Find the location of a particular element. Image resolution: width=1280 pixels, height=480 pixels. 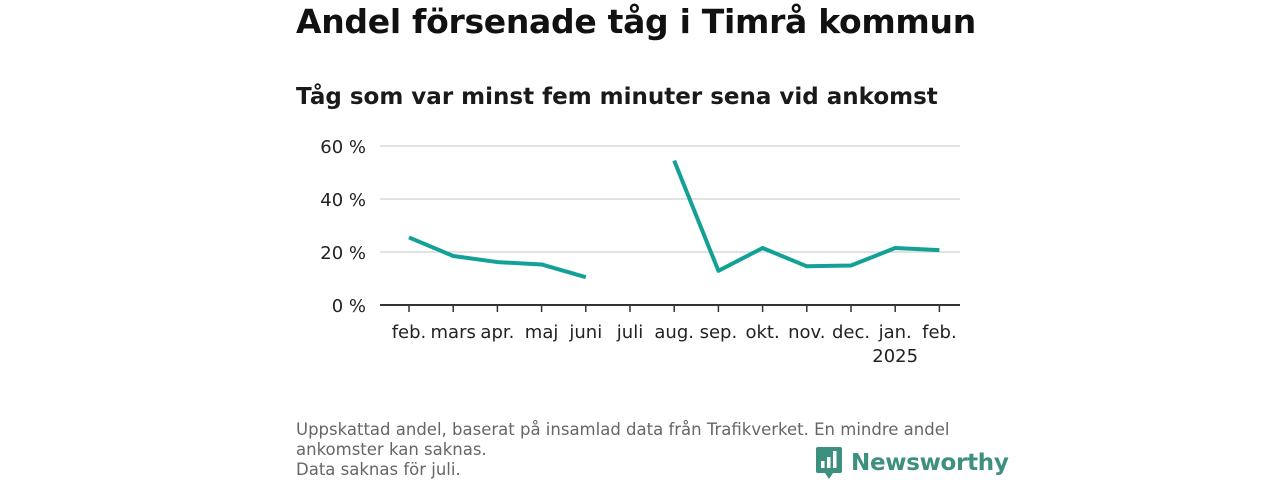

x-tick-label: dec. is located at coordinates (851, 332).